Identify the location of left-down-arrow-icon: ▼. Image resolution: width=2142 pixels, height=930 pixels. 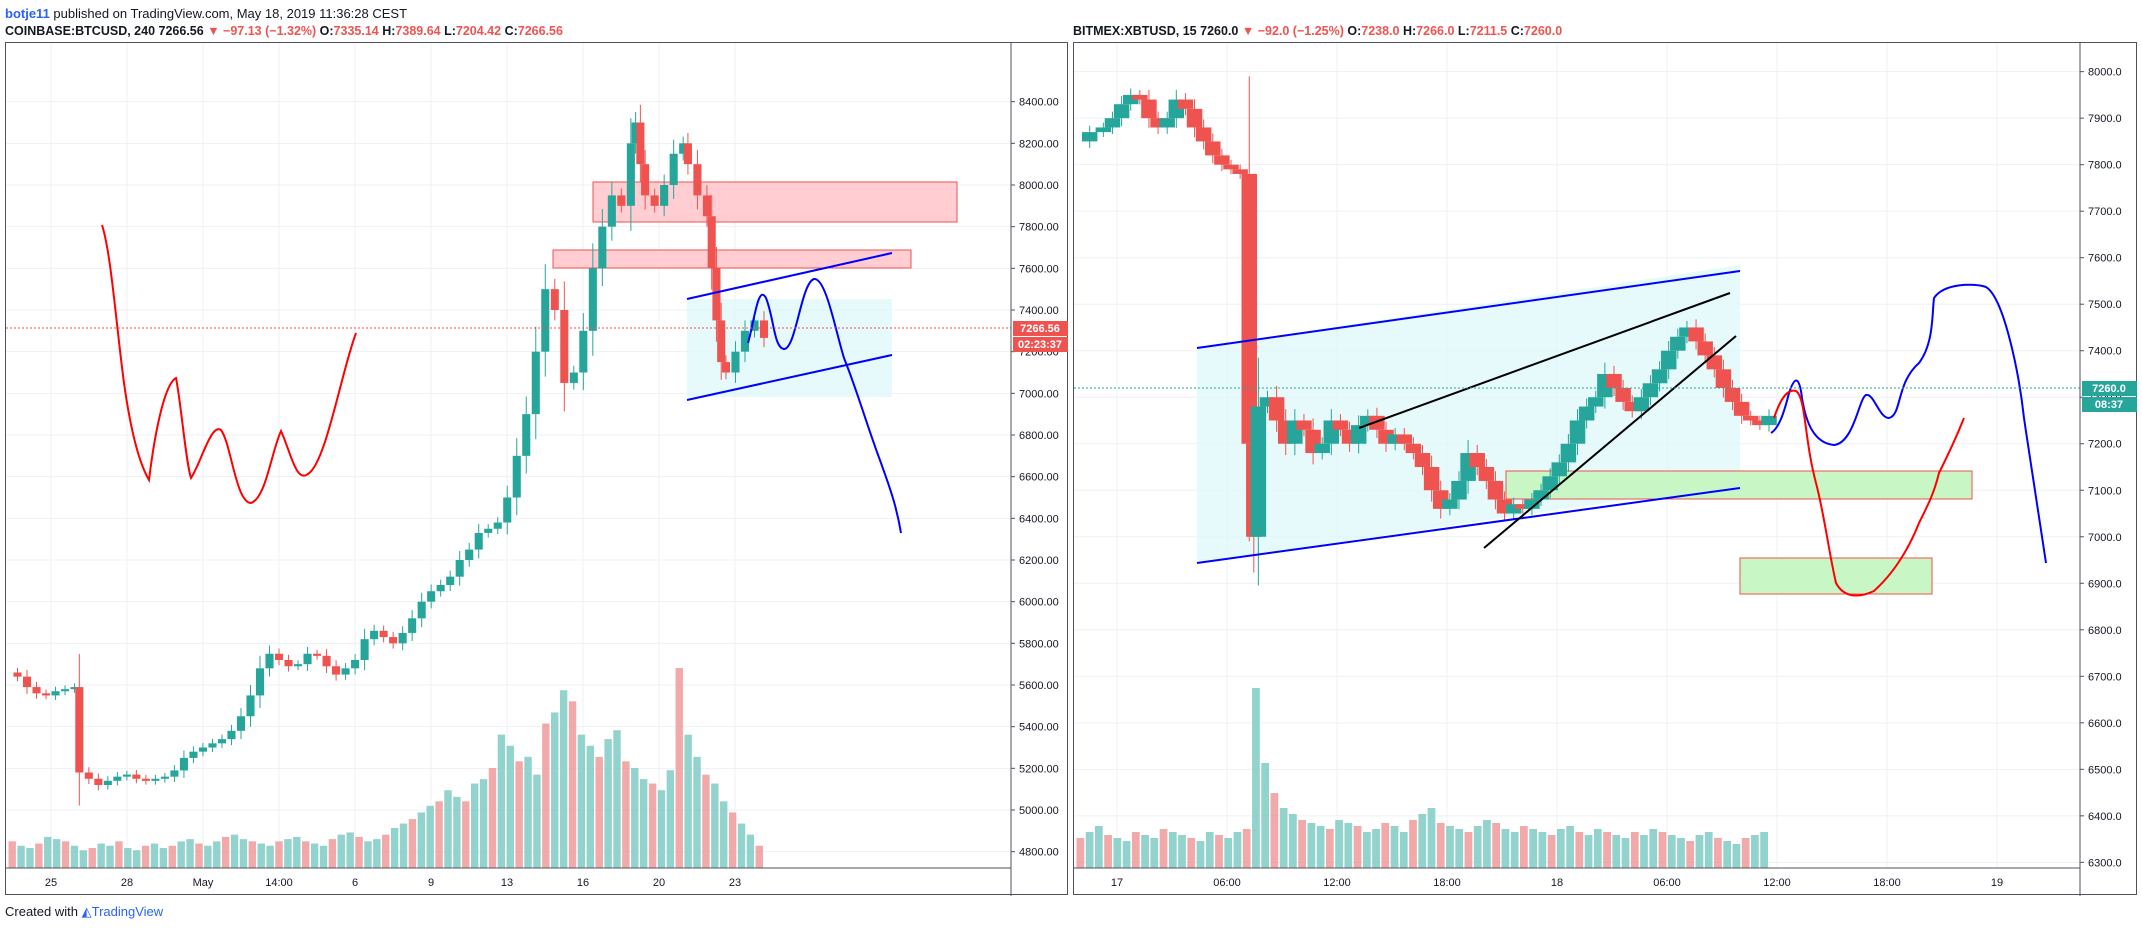
(213, 31).